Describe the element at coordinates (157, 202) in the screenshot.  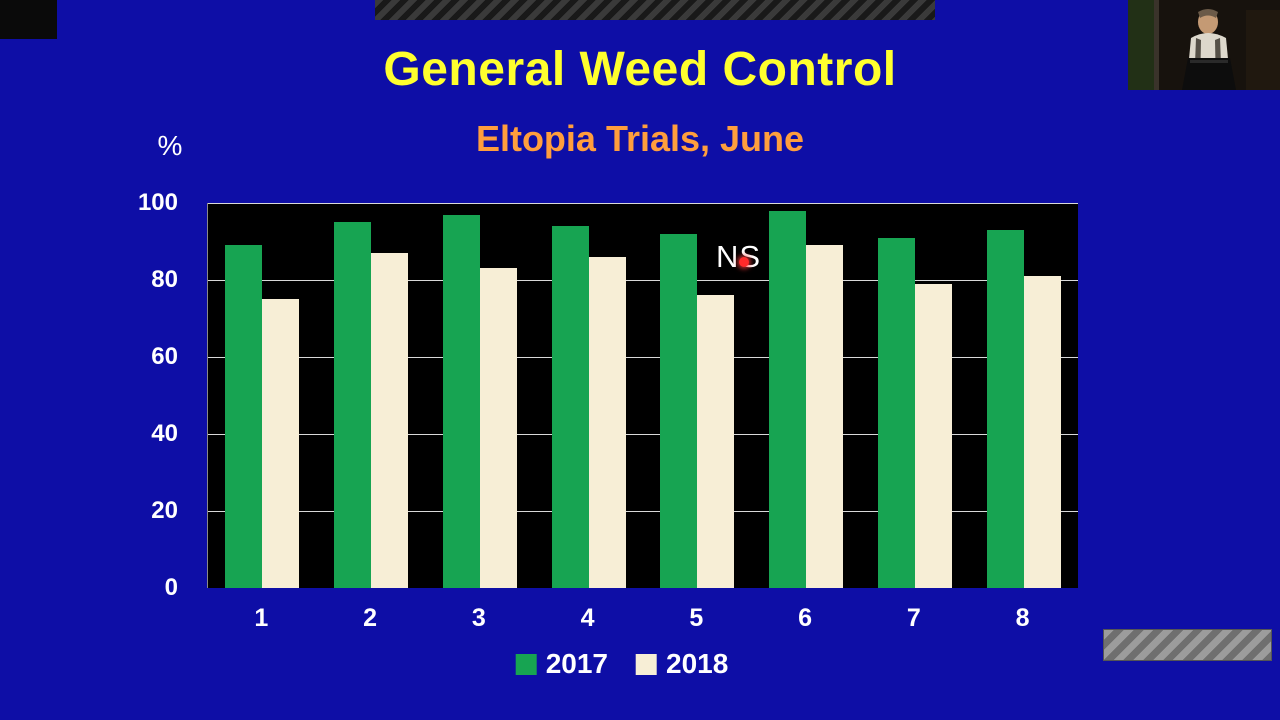
I see `y-tick-label-100: 100` at that location.